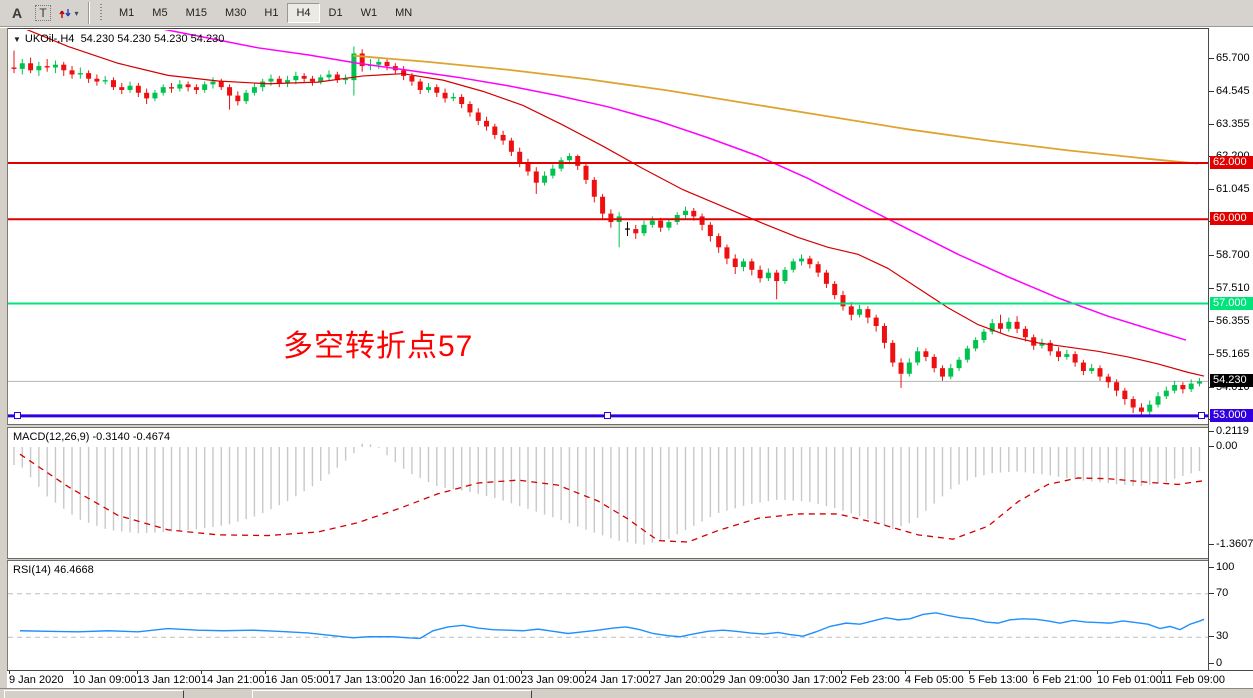 The height and width of the screenshot is (698, 1253). What do you see at coordinates (1231, 380) in the screenshot?
I see `current-price-badge: 54.230` at bounding box center [1231, 380].